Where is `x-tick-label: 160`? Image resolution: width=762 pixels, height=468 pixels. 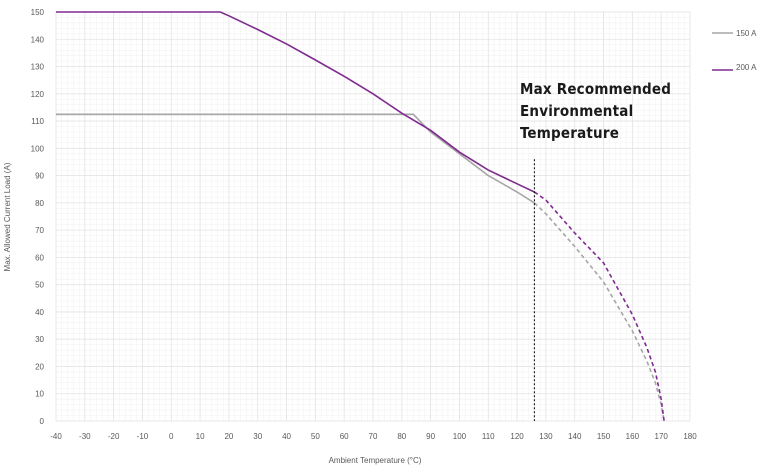
x-tick-label: 160 is located at coordinates (633, 436).